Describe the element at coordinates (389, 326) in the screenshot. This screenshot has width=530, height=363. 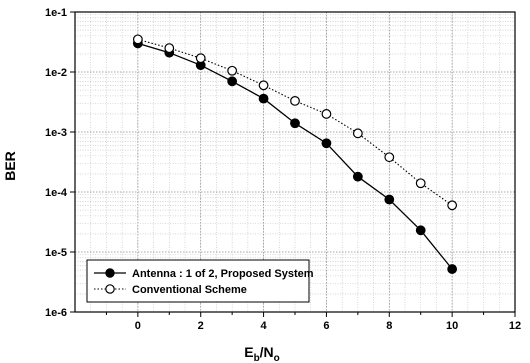
I see `x-tick-label: 8` at that location.